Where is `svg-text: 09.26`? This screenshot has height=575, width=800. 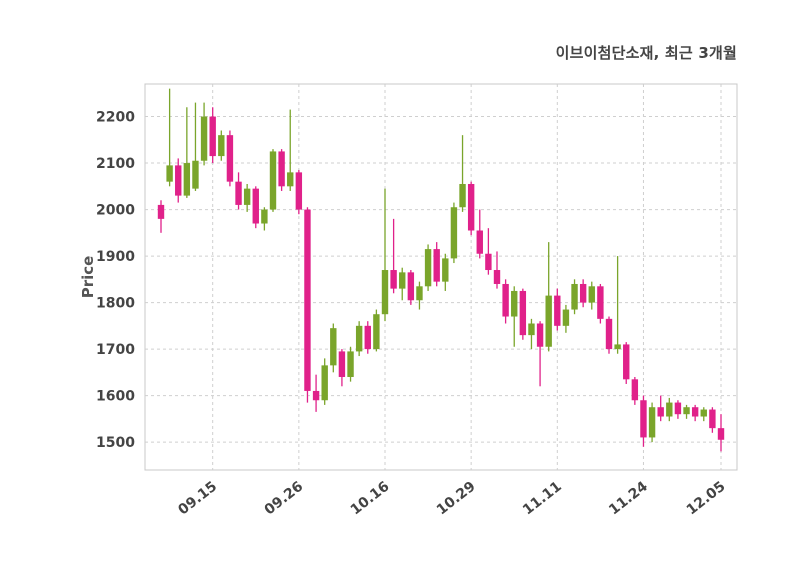 svg-text: 09.26 is located at coordinates (284, 499).